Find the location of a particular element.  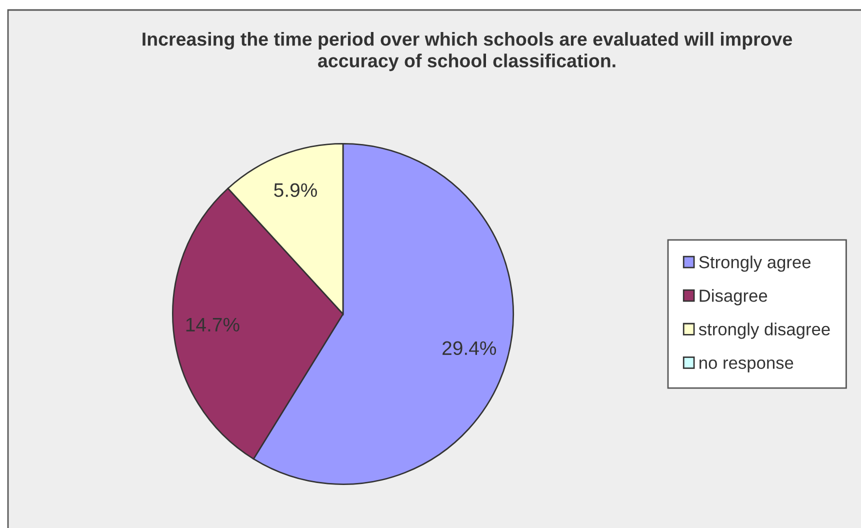

chart-title: Increasing the time period over which schools are evaluated will improve accuracy of school classification. is located at coordinates (467, 52).